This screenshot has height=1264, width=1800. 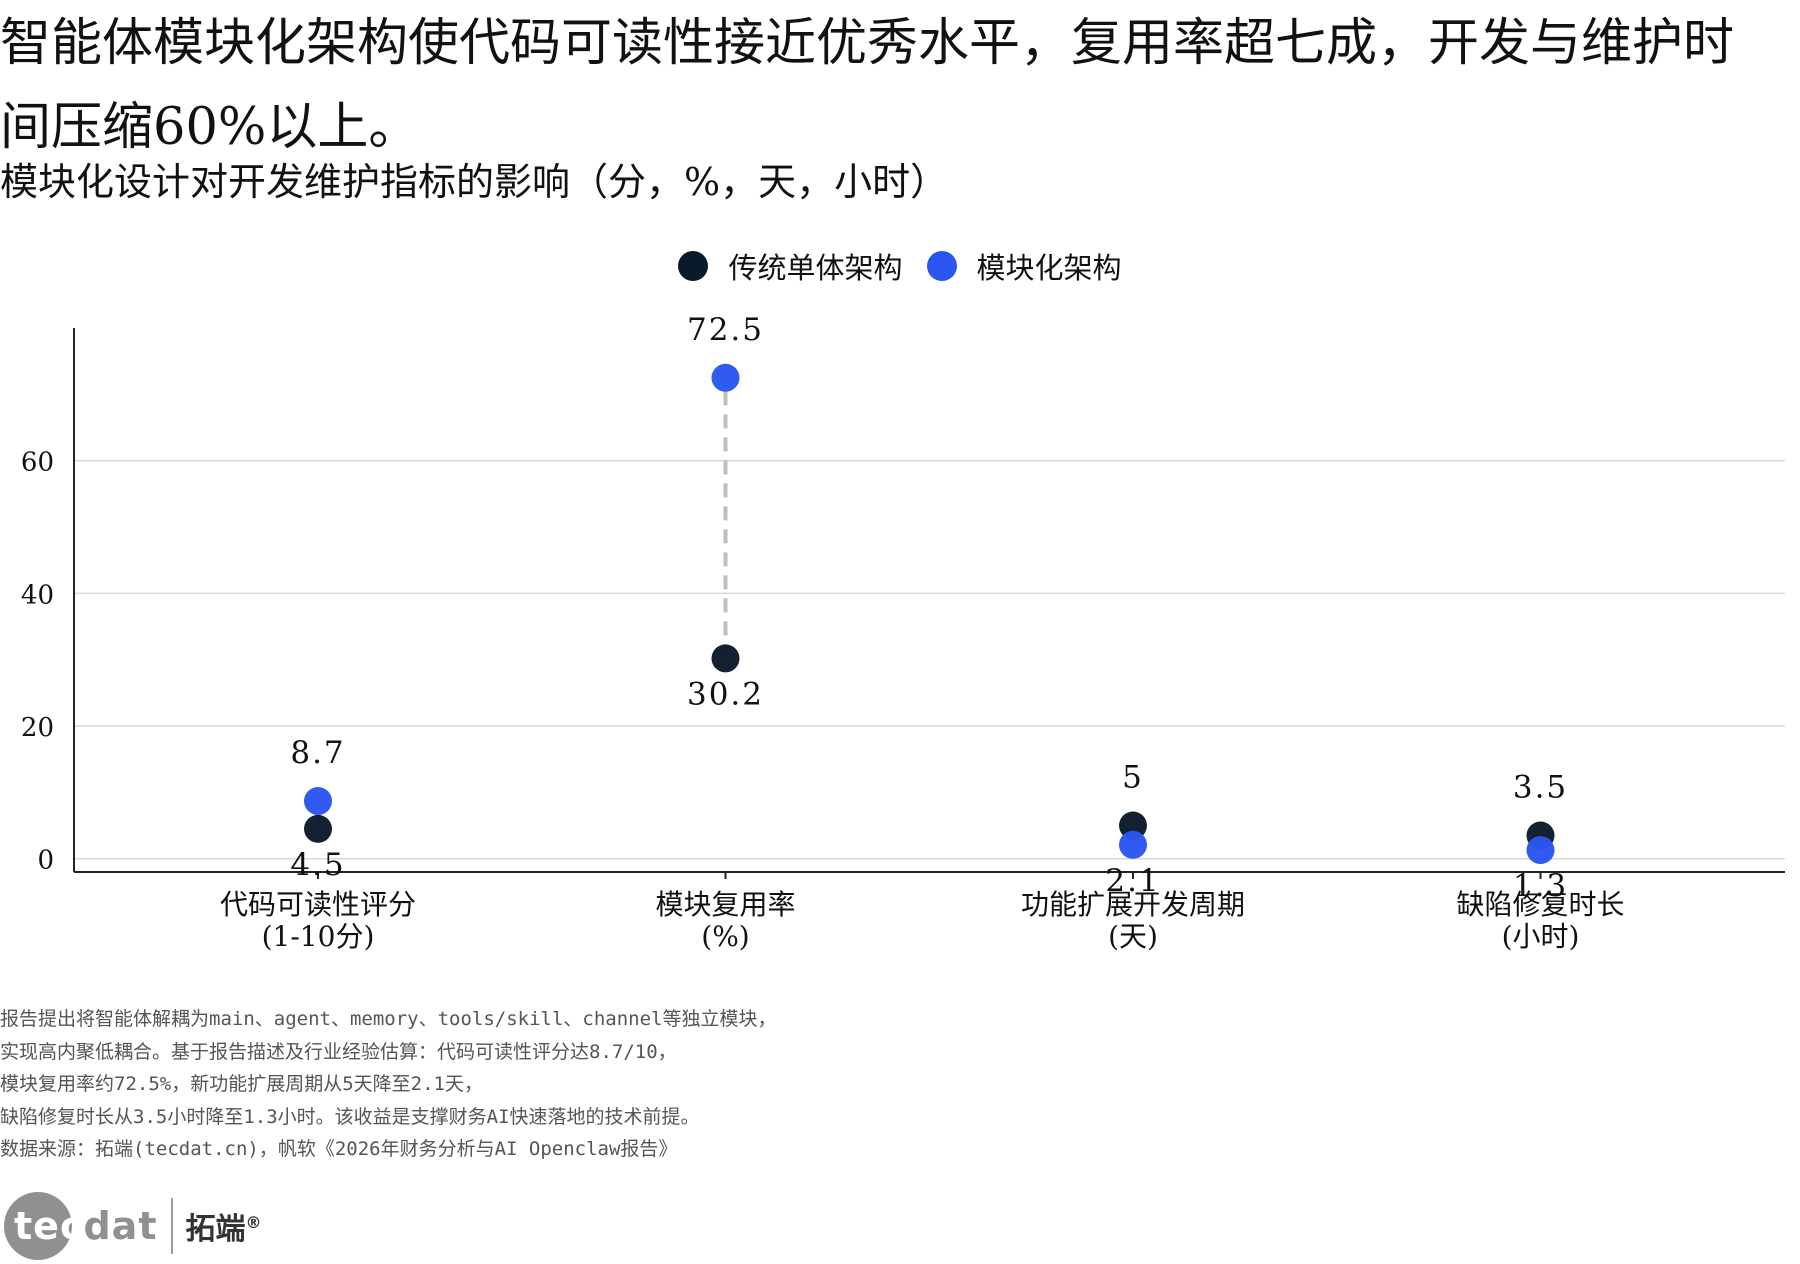 What do you see at coordinates (725, 904) in the screenshot?
I see `x-tick-label: 模块复用率` at bounding box center [725, 904].